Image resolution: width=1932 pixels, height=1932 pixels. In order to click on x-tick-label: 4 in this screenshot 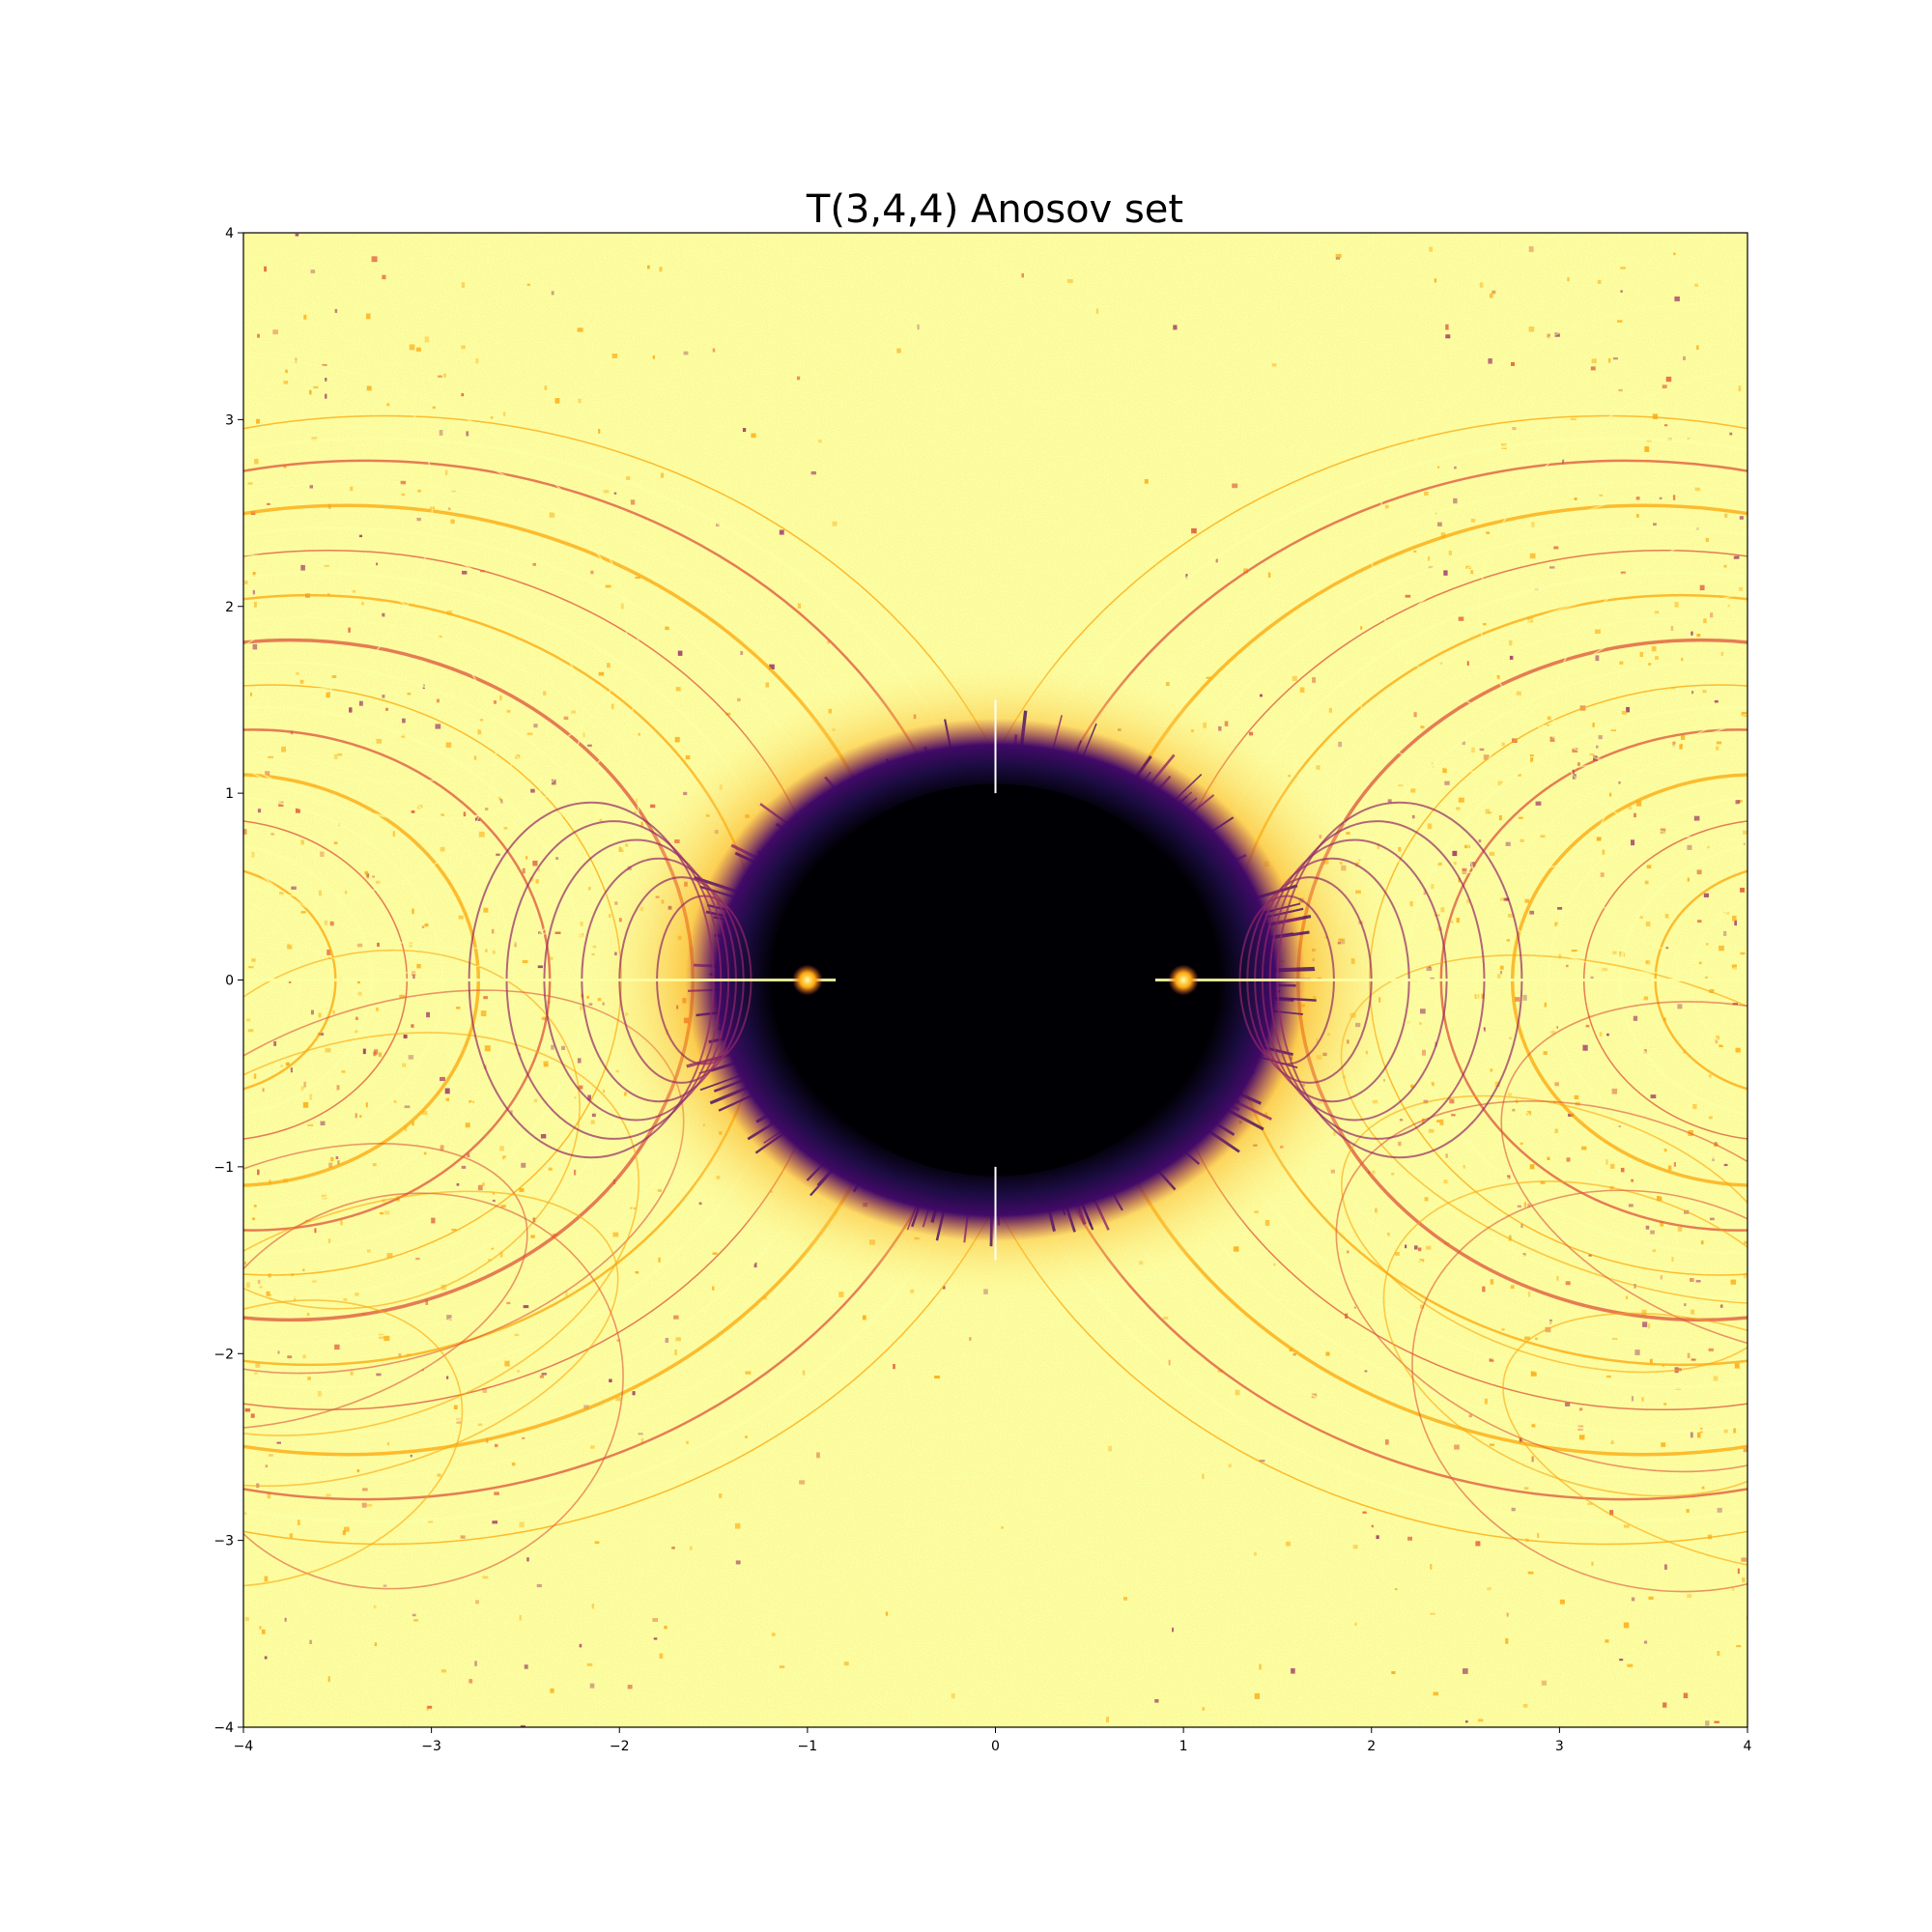, I will do `click(1748, 1746)`.